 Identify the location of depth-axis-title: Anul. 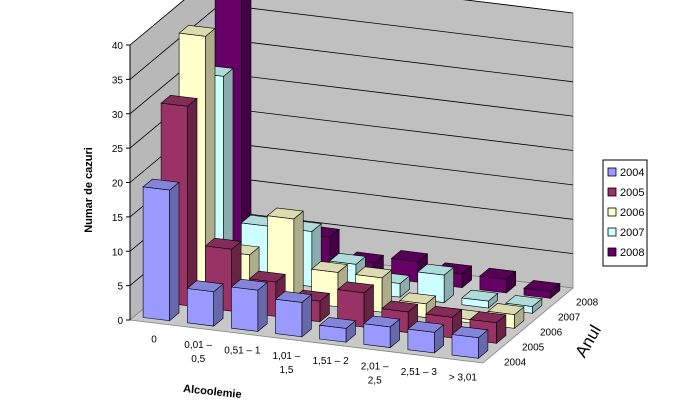
(588, 341).